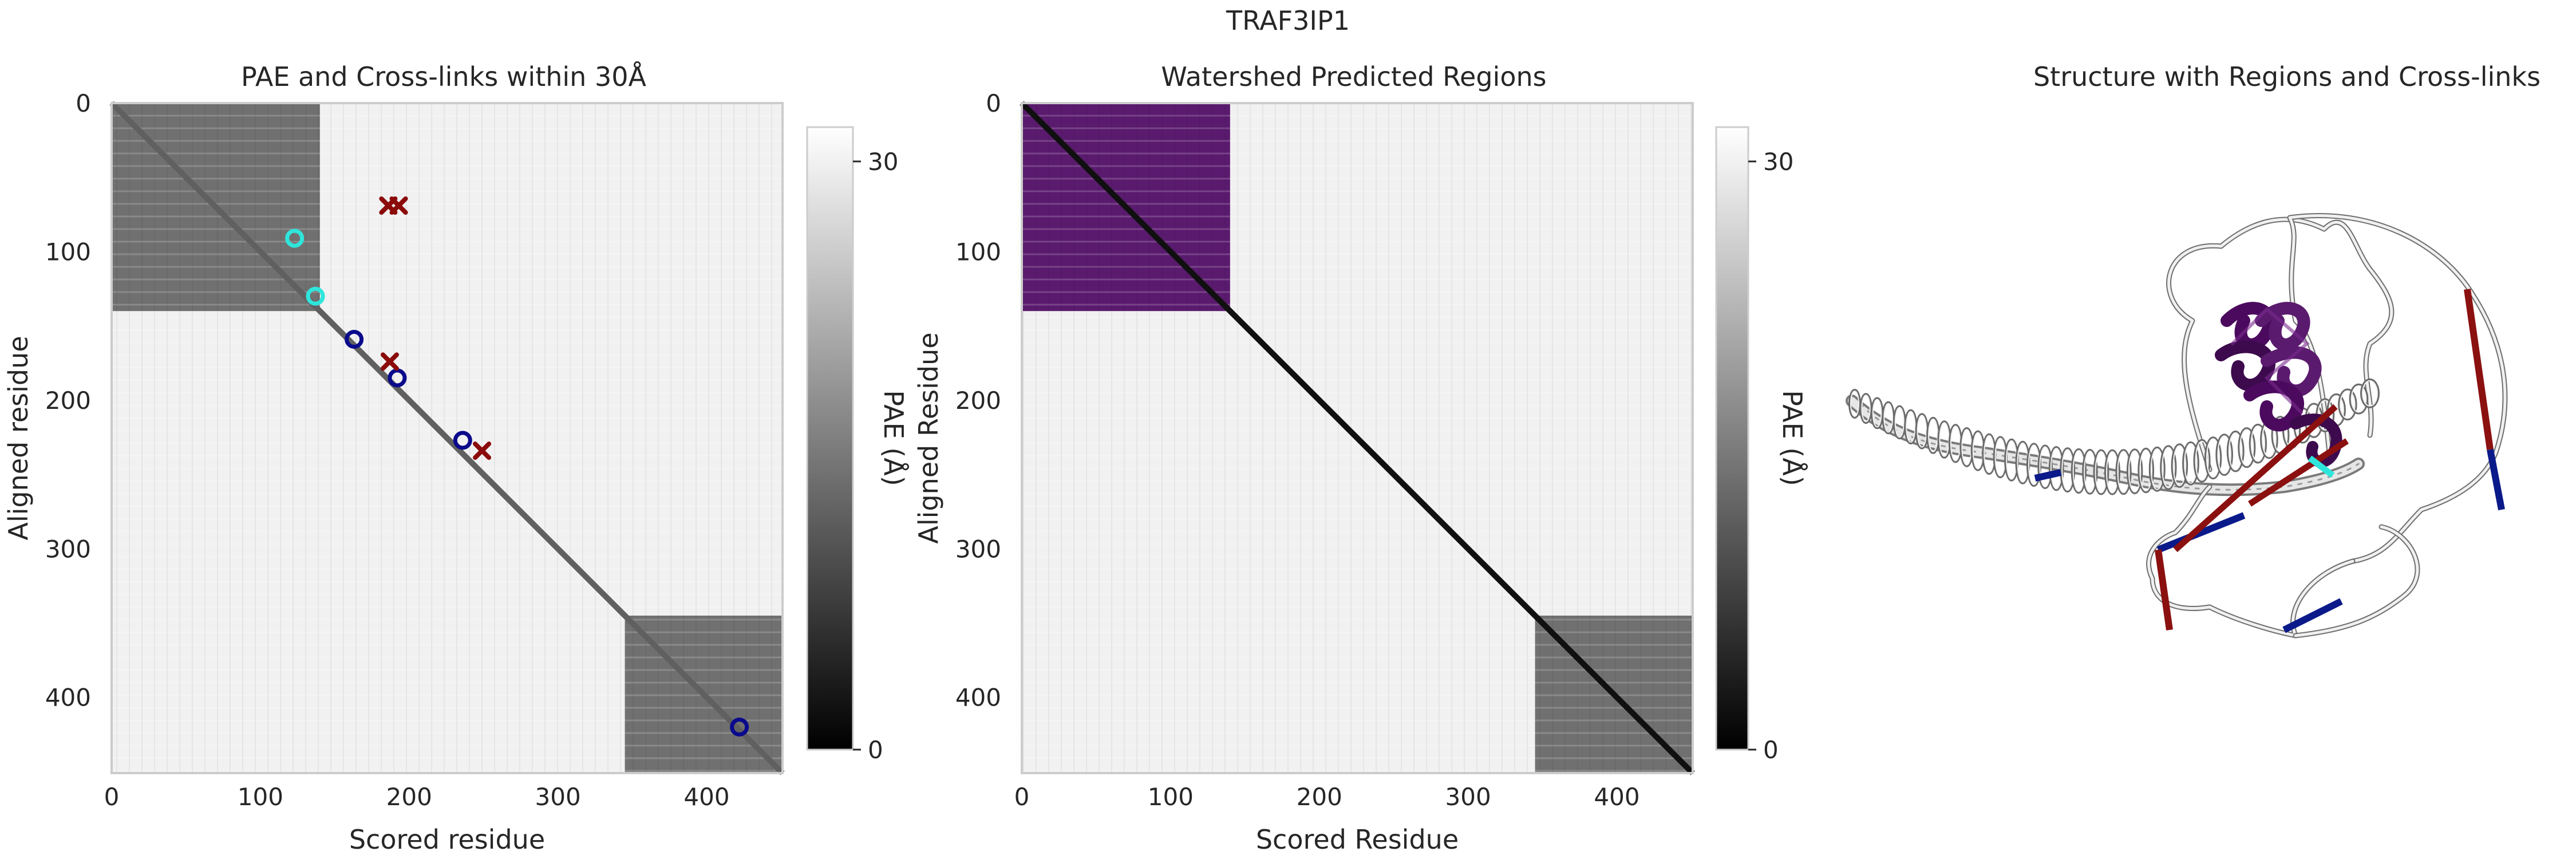  What do you see at coordinates (447, 839) in the screenshot?
I see `panel1-x-label: Scored residue` at bounding box center [447, 839].